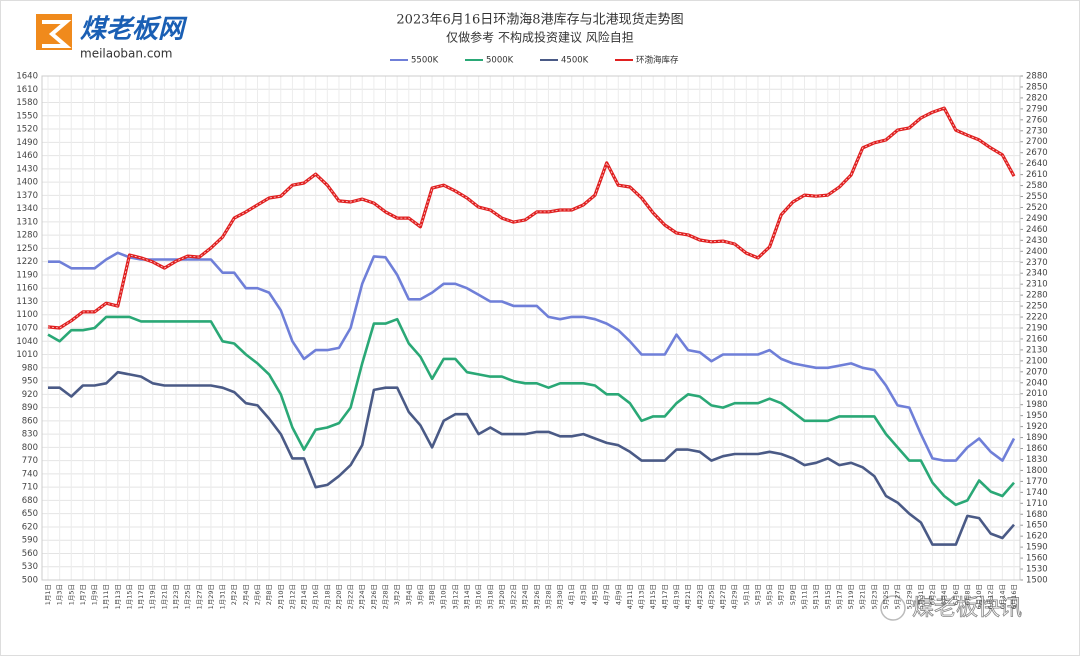 Image resolution: width=1080 pixels, height=656 pixels. Describe the element at coordinates (95, 594) in the screenshot. I see `x-tick-label: 1月9日` at that location.